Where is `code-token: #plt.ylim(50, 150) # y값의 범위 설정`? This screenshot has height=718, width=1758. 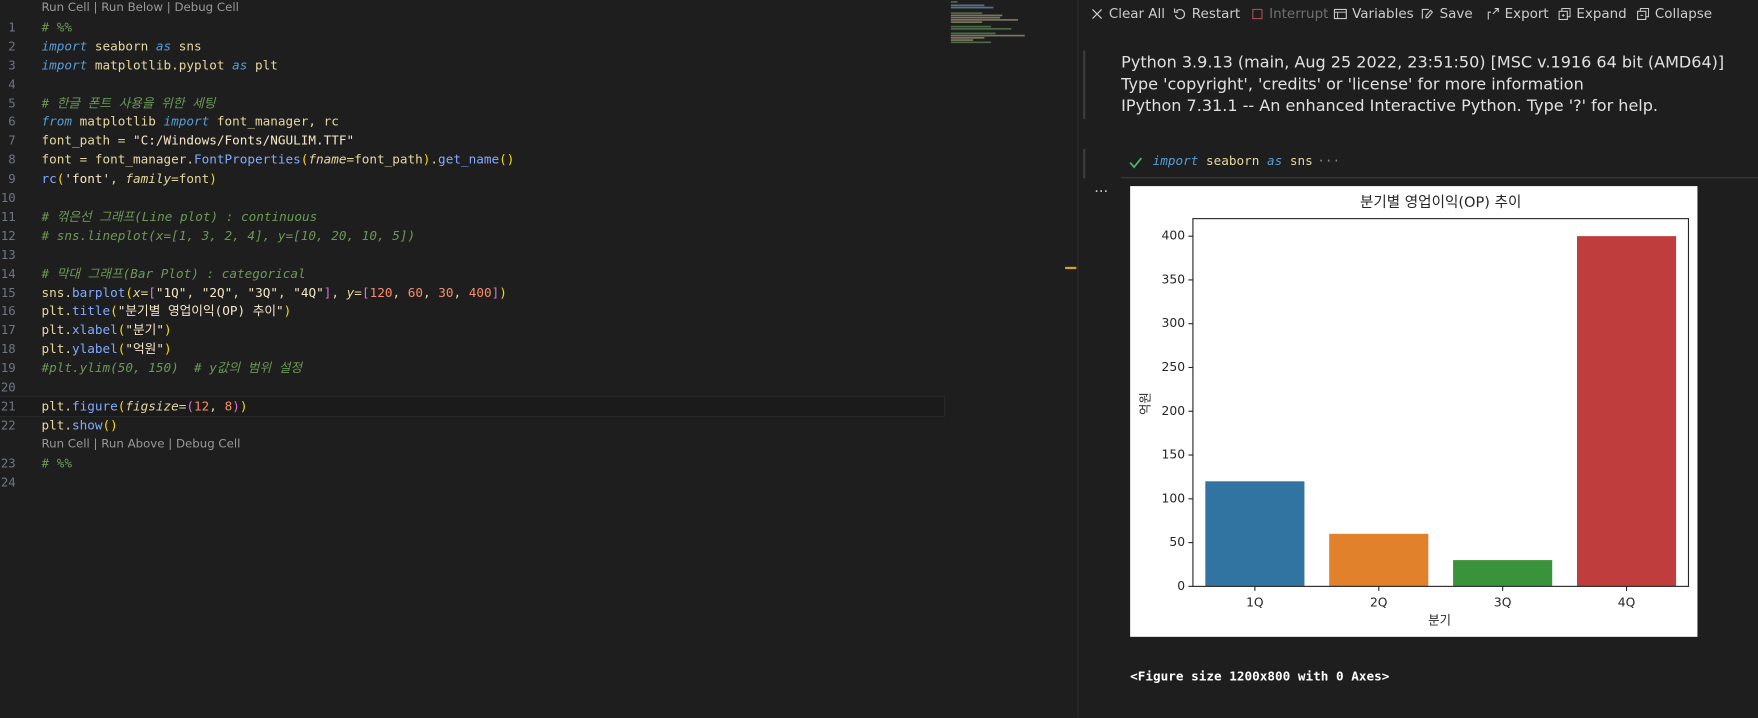
code-token: #plt.ylim(50, 150) # y값의 범위 설정 is located at coordinates (172, 368).